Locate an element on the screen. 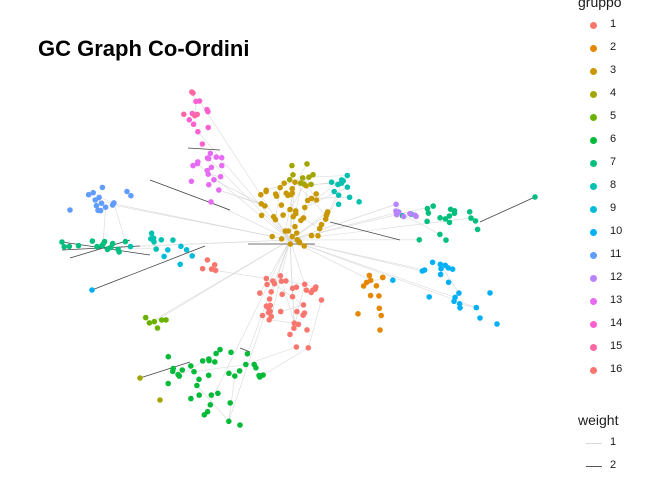 The image size is (672, 480). legend-label: 7 is located at coordinates (613, 162).